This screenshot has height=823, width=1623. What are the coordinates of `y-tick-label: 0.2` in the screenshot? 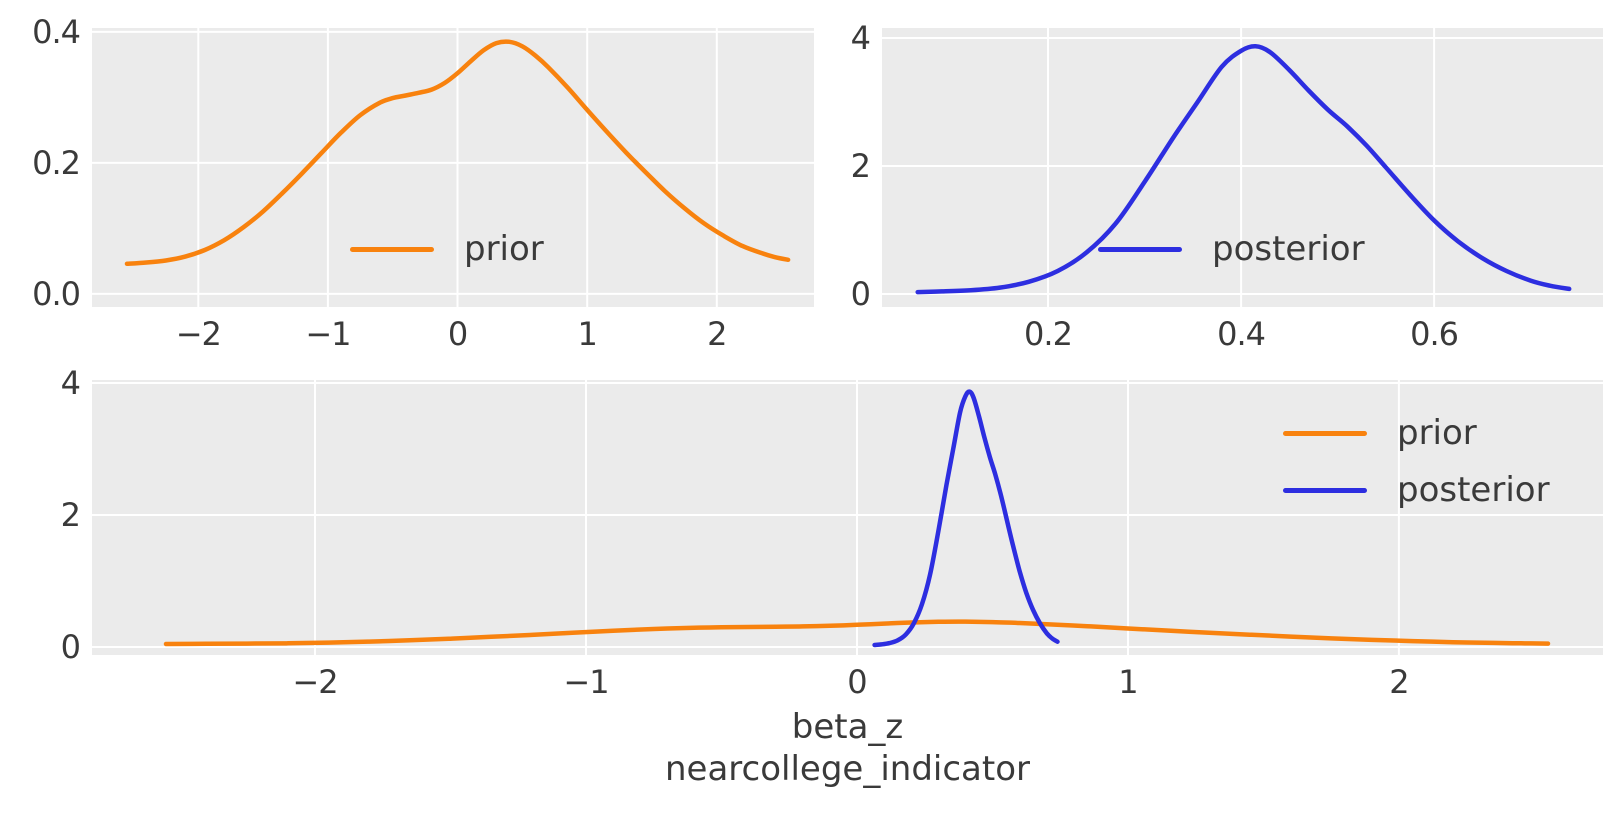 It's located at (56, 162).